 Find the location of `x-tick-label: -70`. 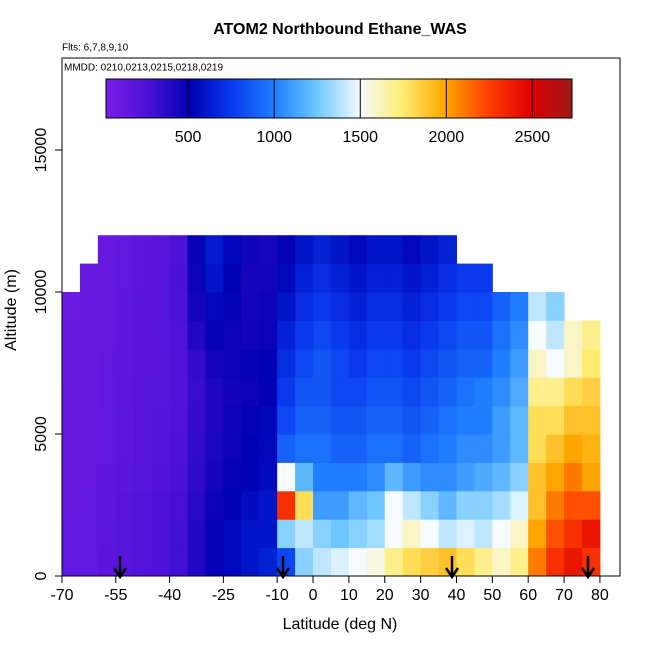

x-tick-label: -70 is located at coordinates (61, 595).